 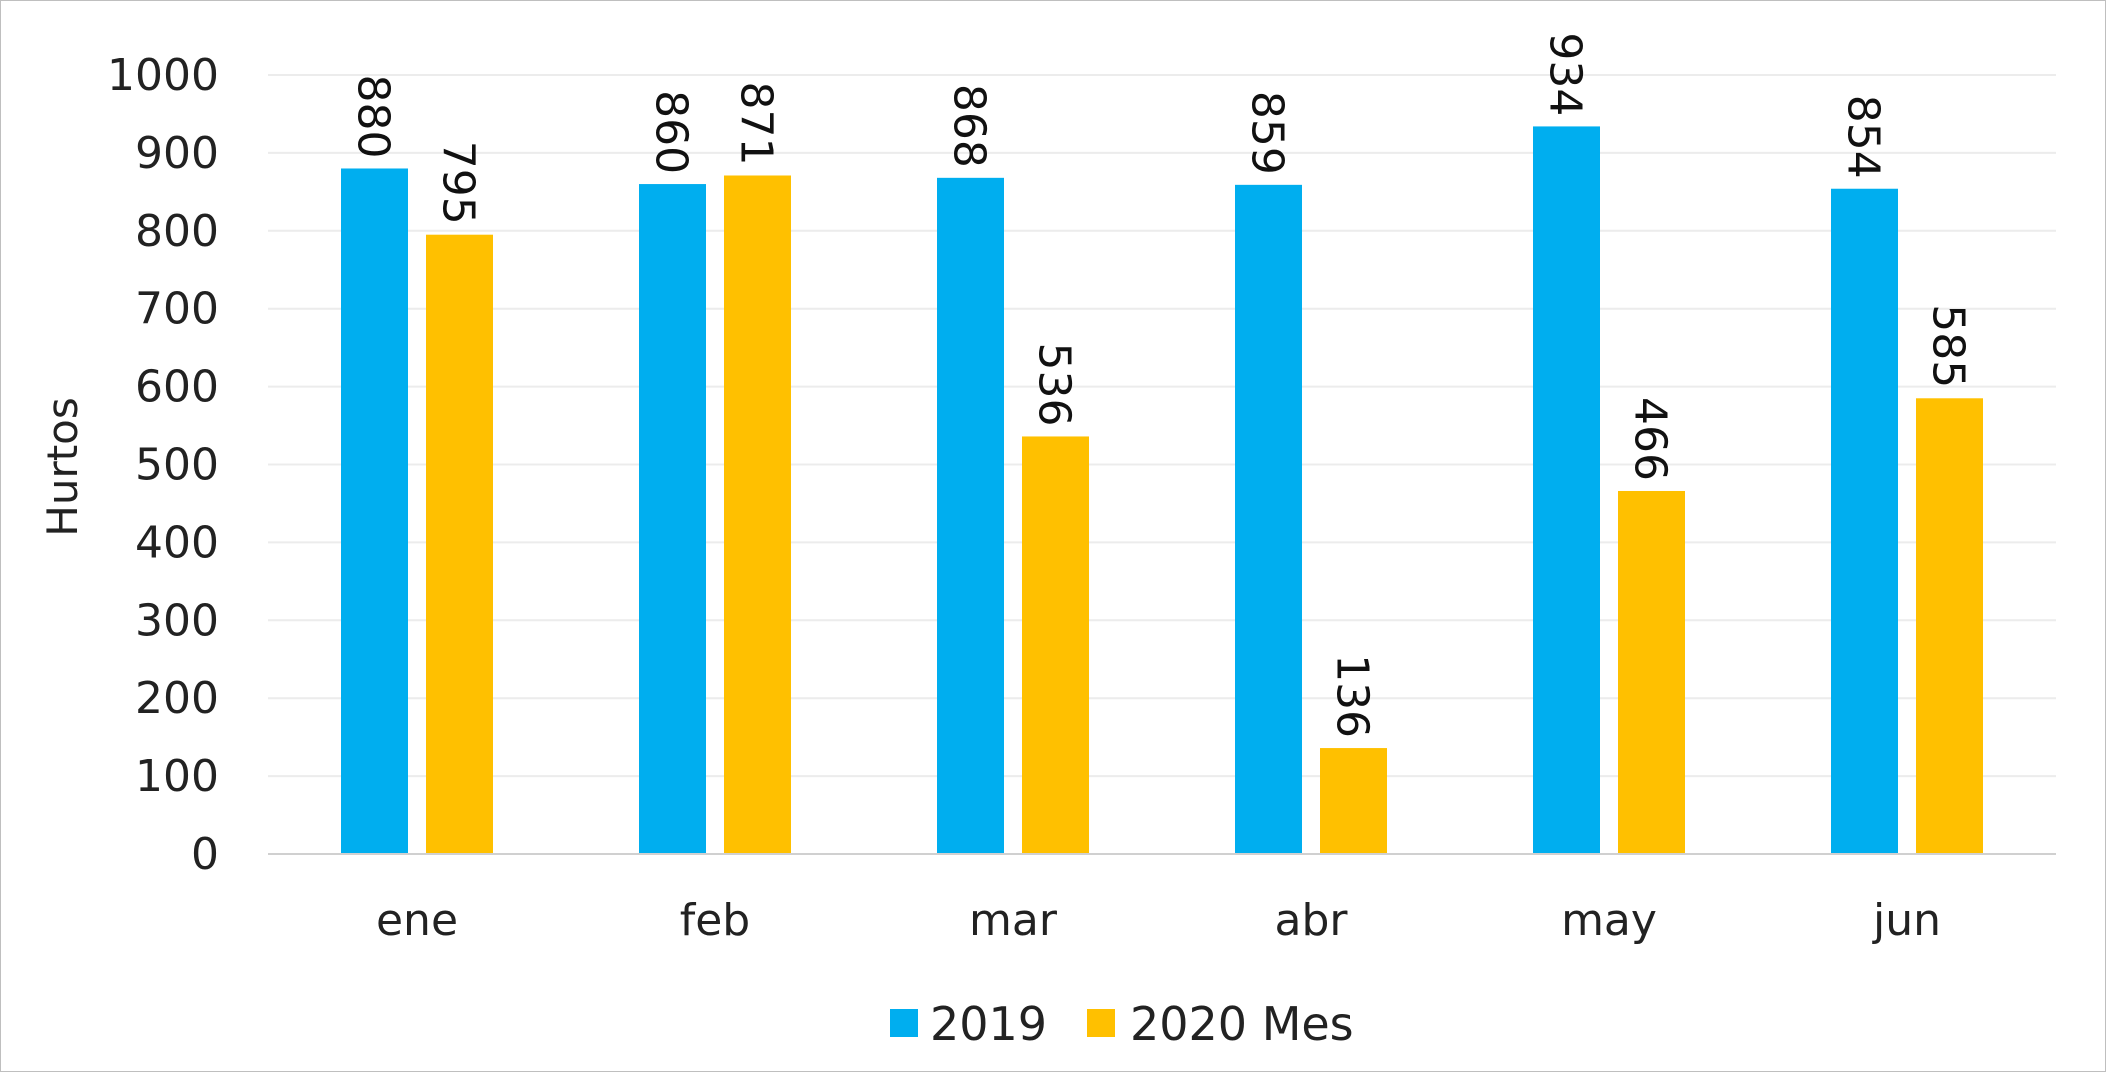 What do you see at coordinates (177, 698) in the screenshot?
I see `y-tick-label: 200` at bounding box center [177, 698].